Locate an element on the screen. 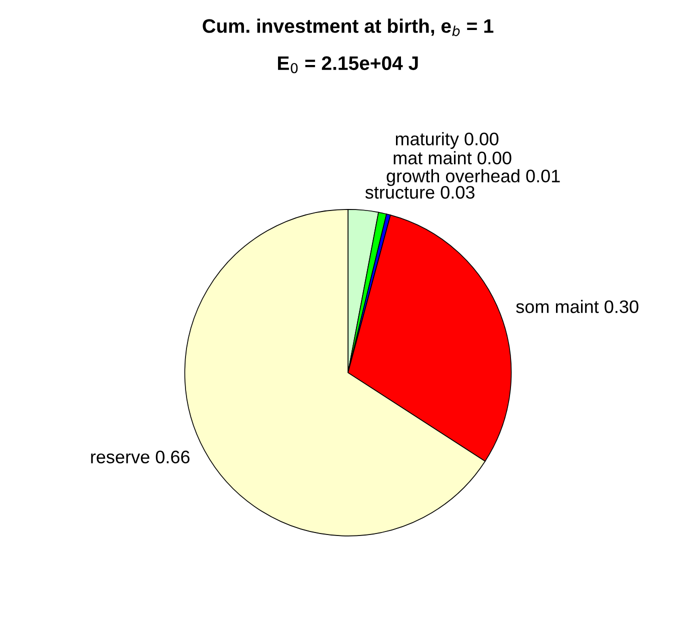  chart-title: Cum. investment at birth, e$_{b}$ = 1 is located at coordinates (348, 27).